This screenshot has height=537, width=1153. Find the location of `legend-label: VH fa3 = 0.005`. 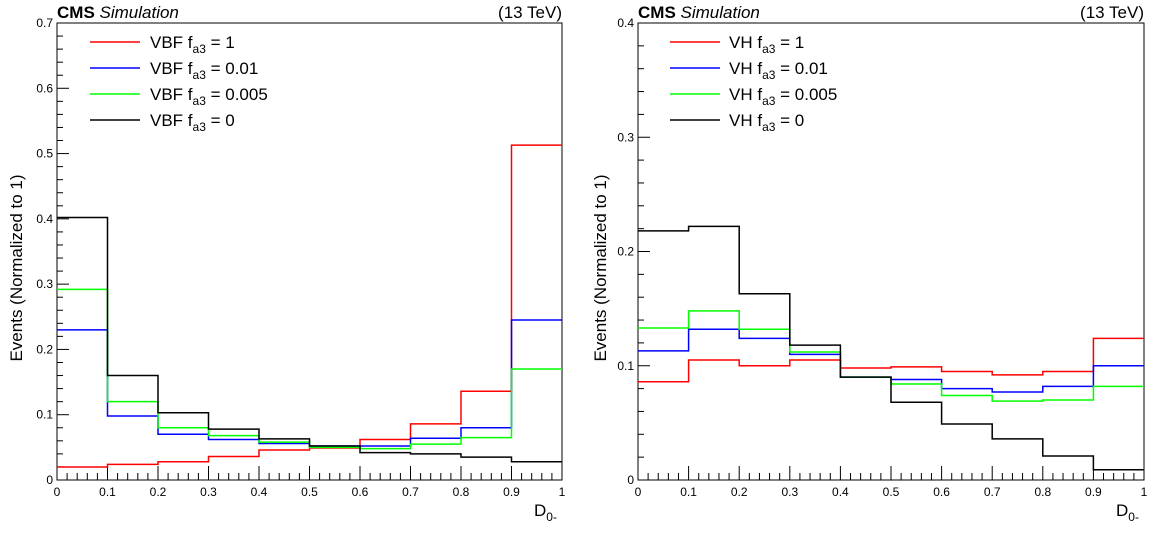

legend-label: VH fa3 = 0.005 is located at coordinates (783, 96).